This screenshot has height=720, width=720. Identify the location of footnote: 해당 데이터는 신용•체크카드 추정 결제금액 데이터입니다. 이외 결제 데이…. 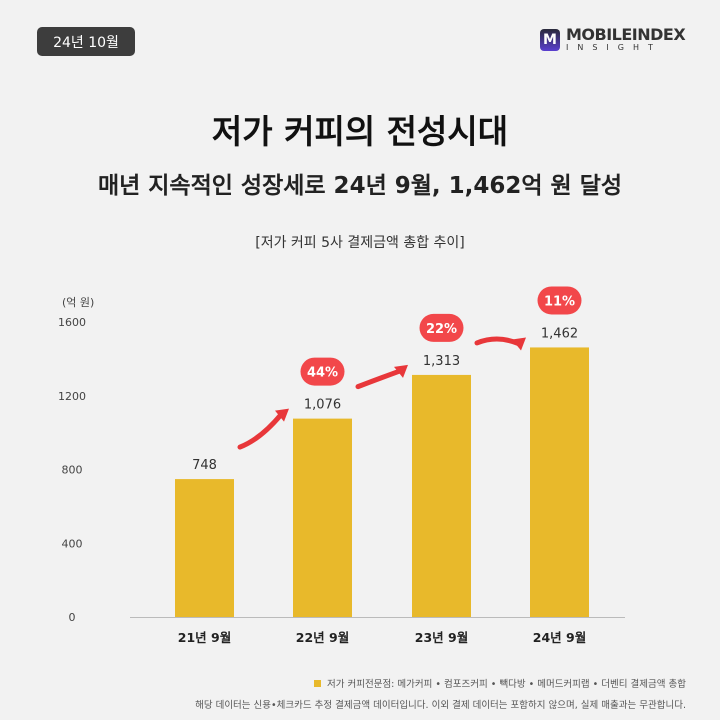
(440, 705).